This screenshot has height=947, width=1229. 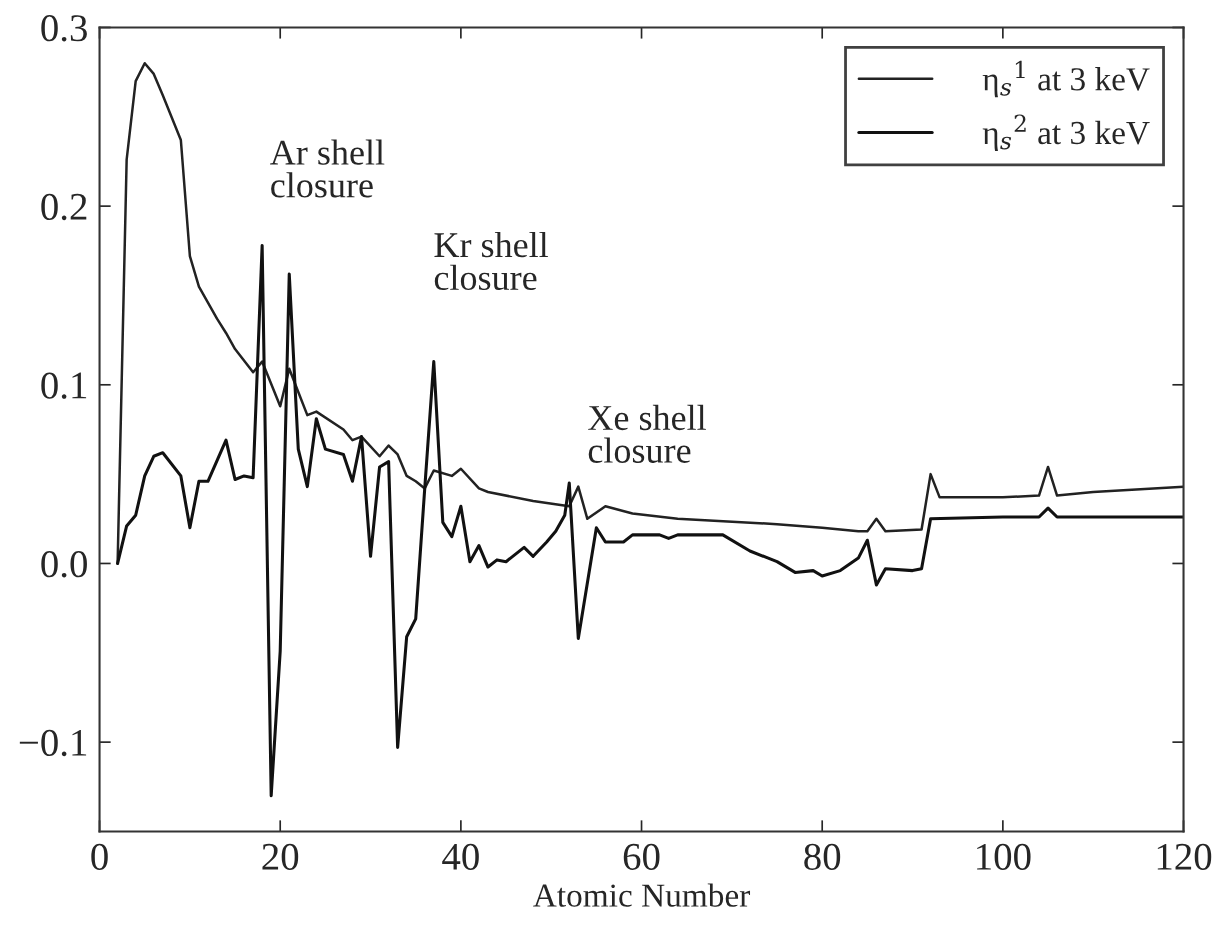 I want to click on x-tick-label: 0, so click(x=99, y=856).